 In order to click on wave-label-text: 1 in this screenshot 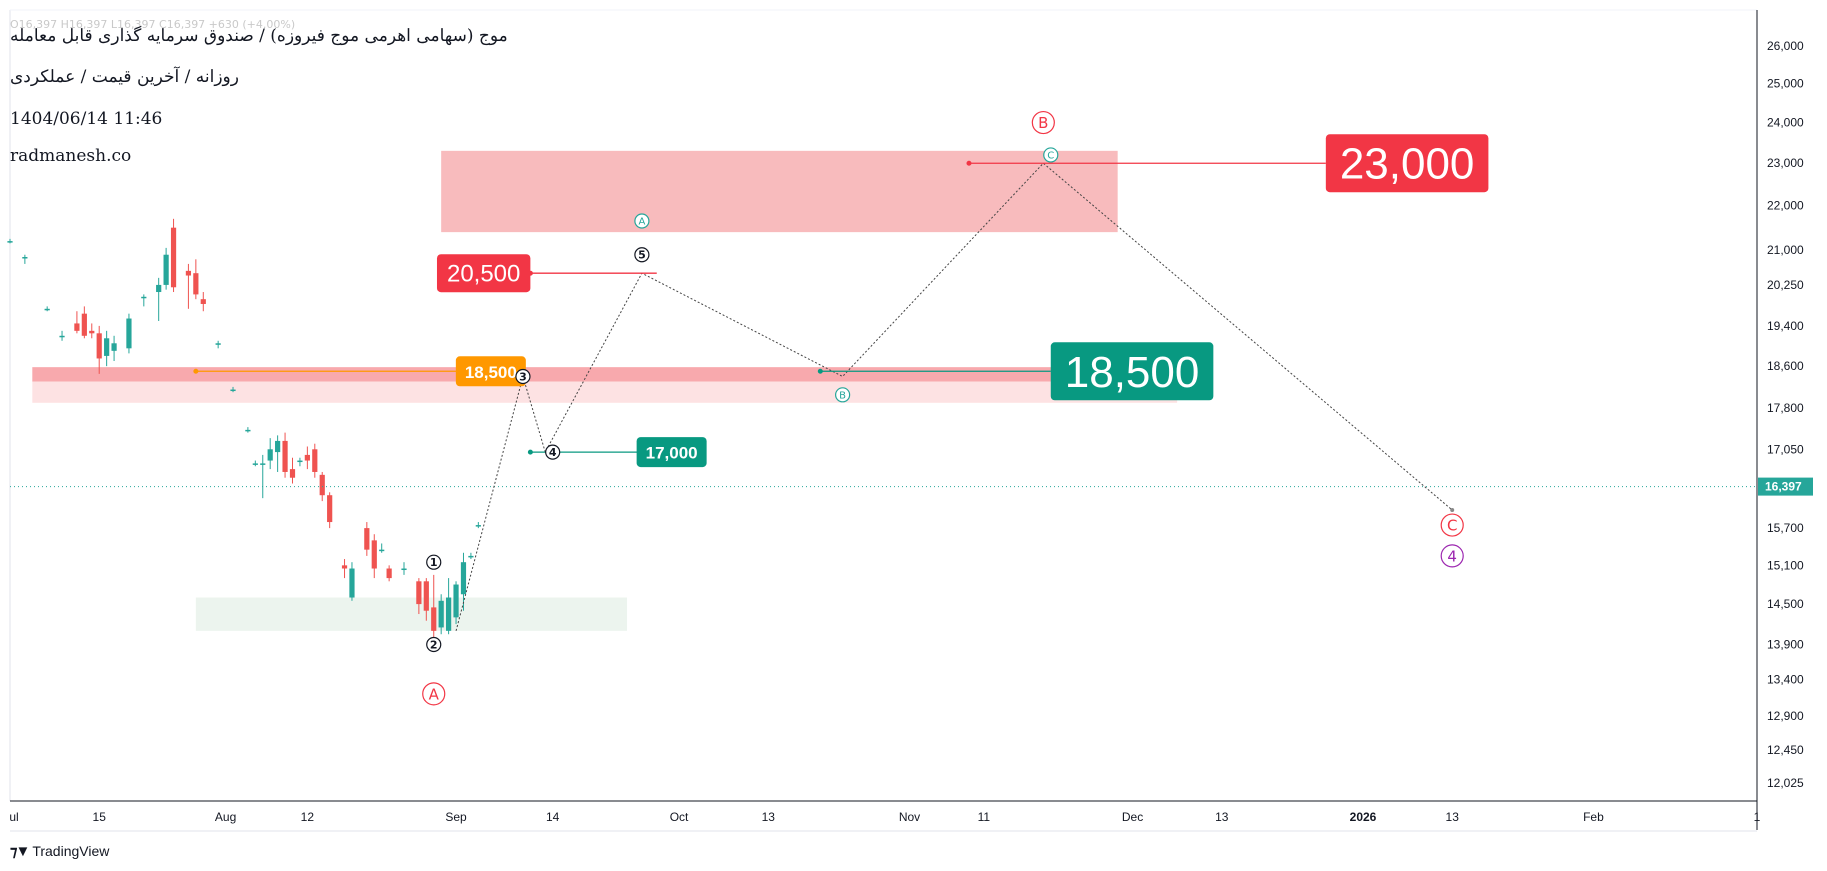, I will do `click(434, 562)`.